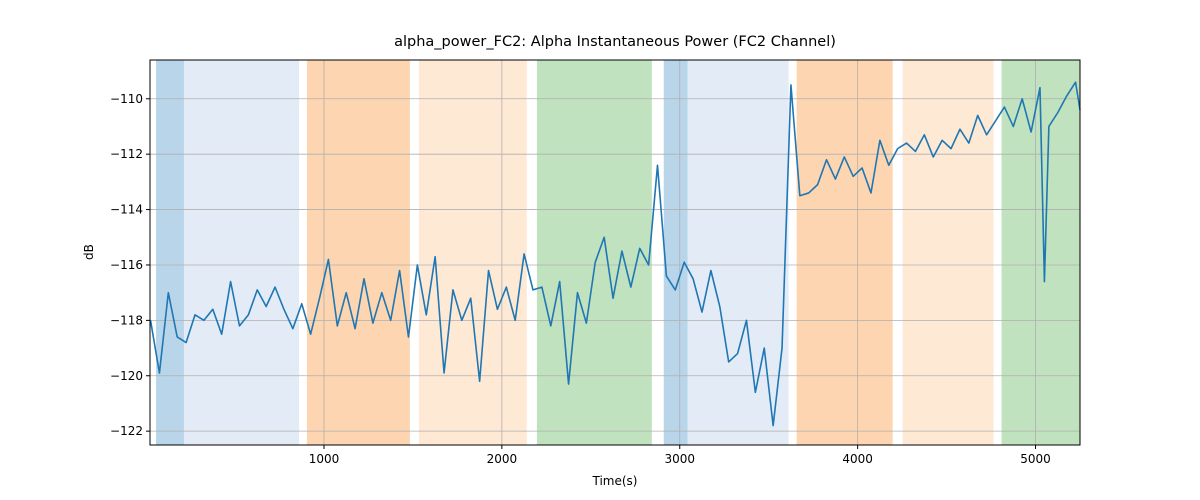 This screenshot has width=1200, height=500. Describe the element at coordinates (126, 265) in the screenshot. I see `y-tick-label: −116` at that location.